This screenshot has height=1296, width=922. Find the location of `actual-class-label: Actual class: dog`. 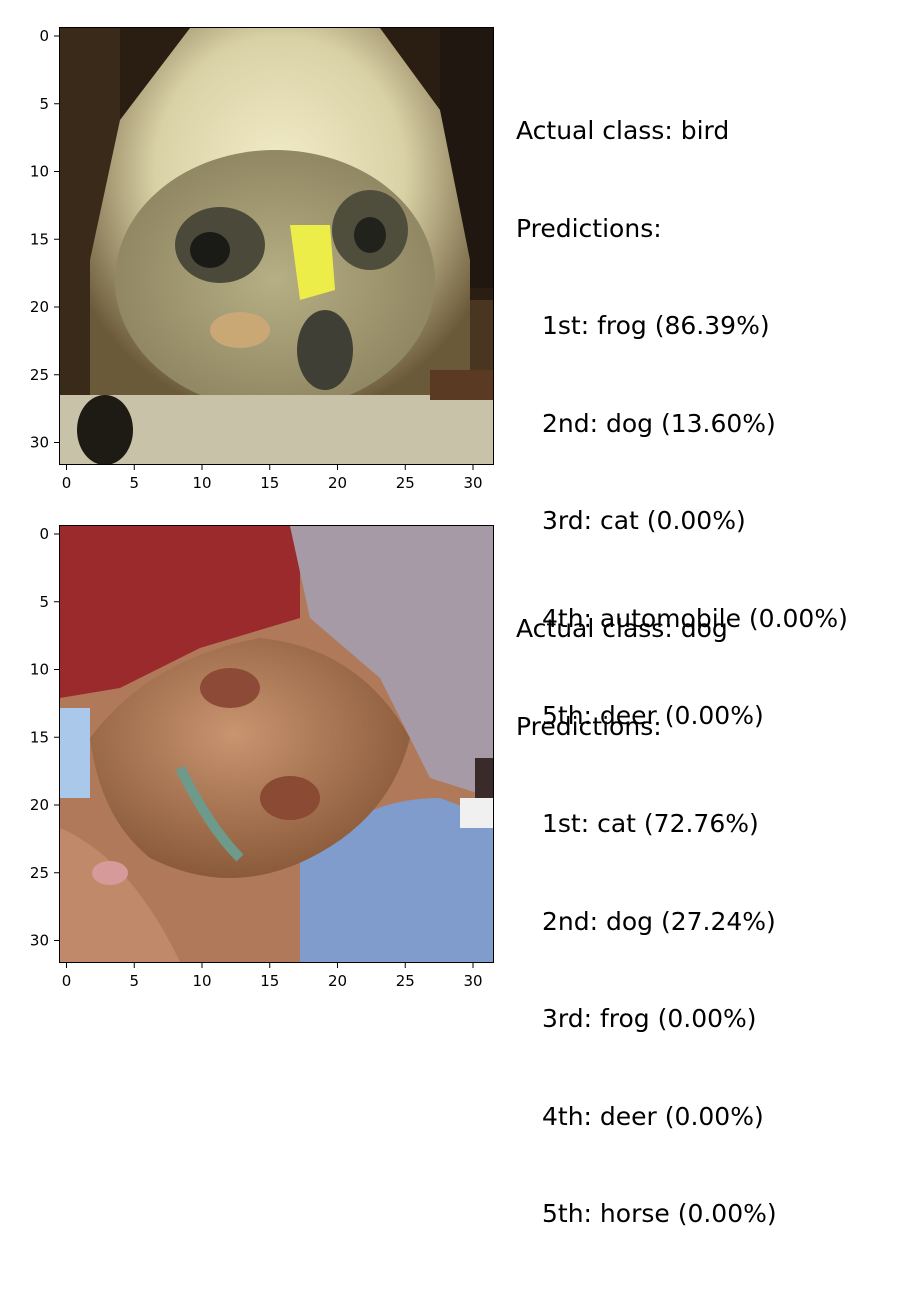

actual-class-label: Actual class: dog is located at coordinates (622, 628).